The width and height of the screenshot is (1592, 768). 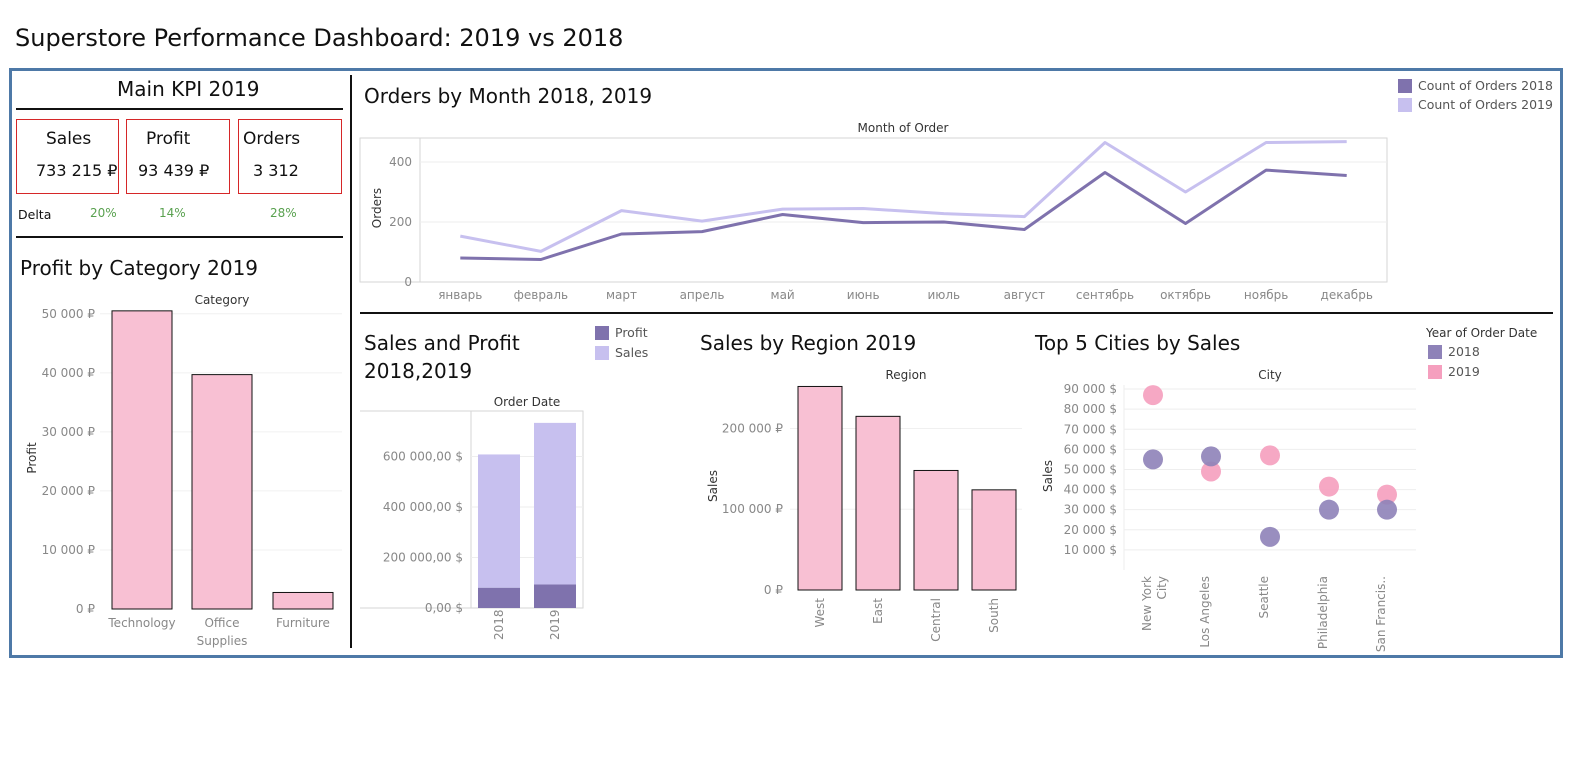 What do you see at coordinates (174, 170) in the screenshot?
I see `kpi-card-profit-value: 93 439 ₽` at bounding box center [174, 170].